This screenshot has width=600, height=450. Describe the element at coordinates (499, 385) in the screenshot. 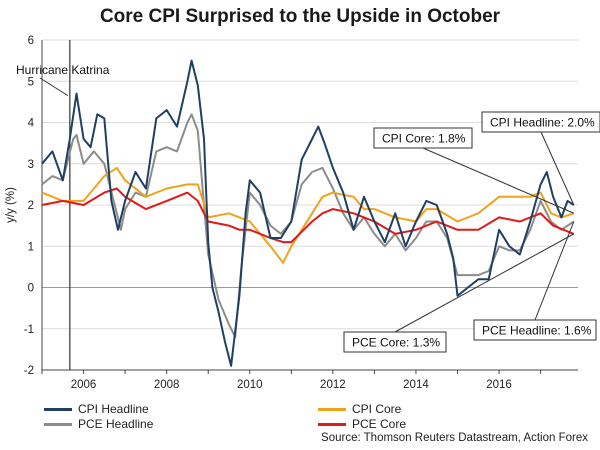

I see `x-tick-label: 2016` at that location.